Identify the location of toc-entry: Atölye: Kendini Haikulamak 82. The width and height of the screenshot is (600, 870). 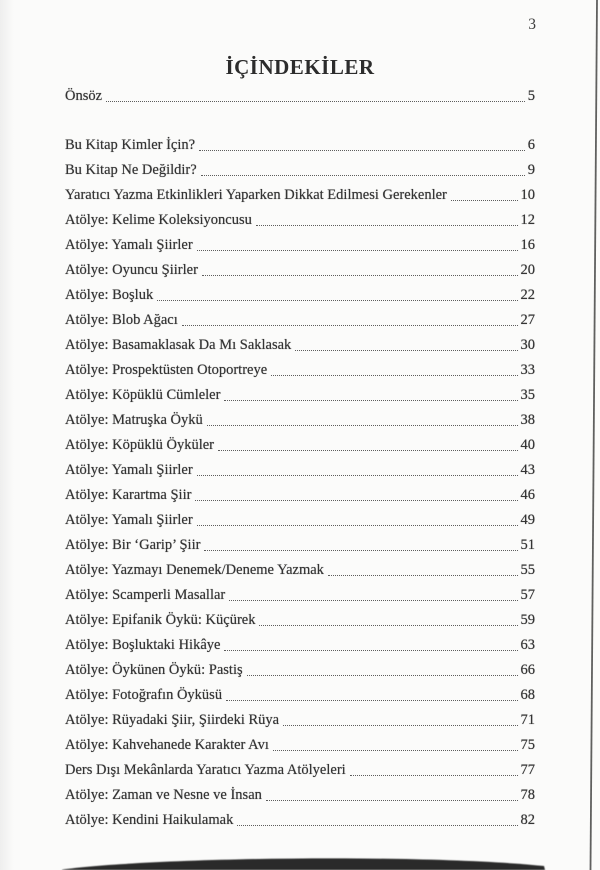
(300, 820).